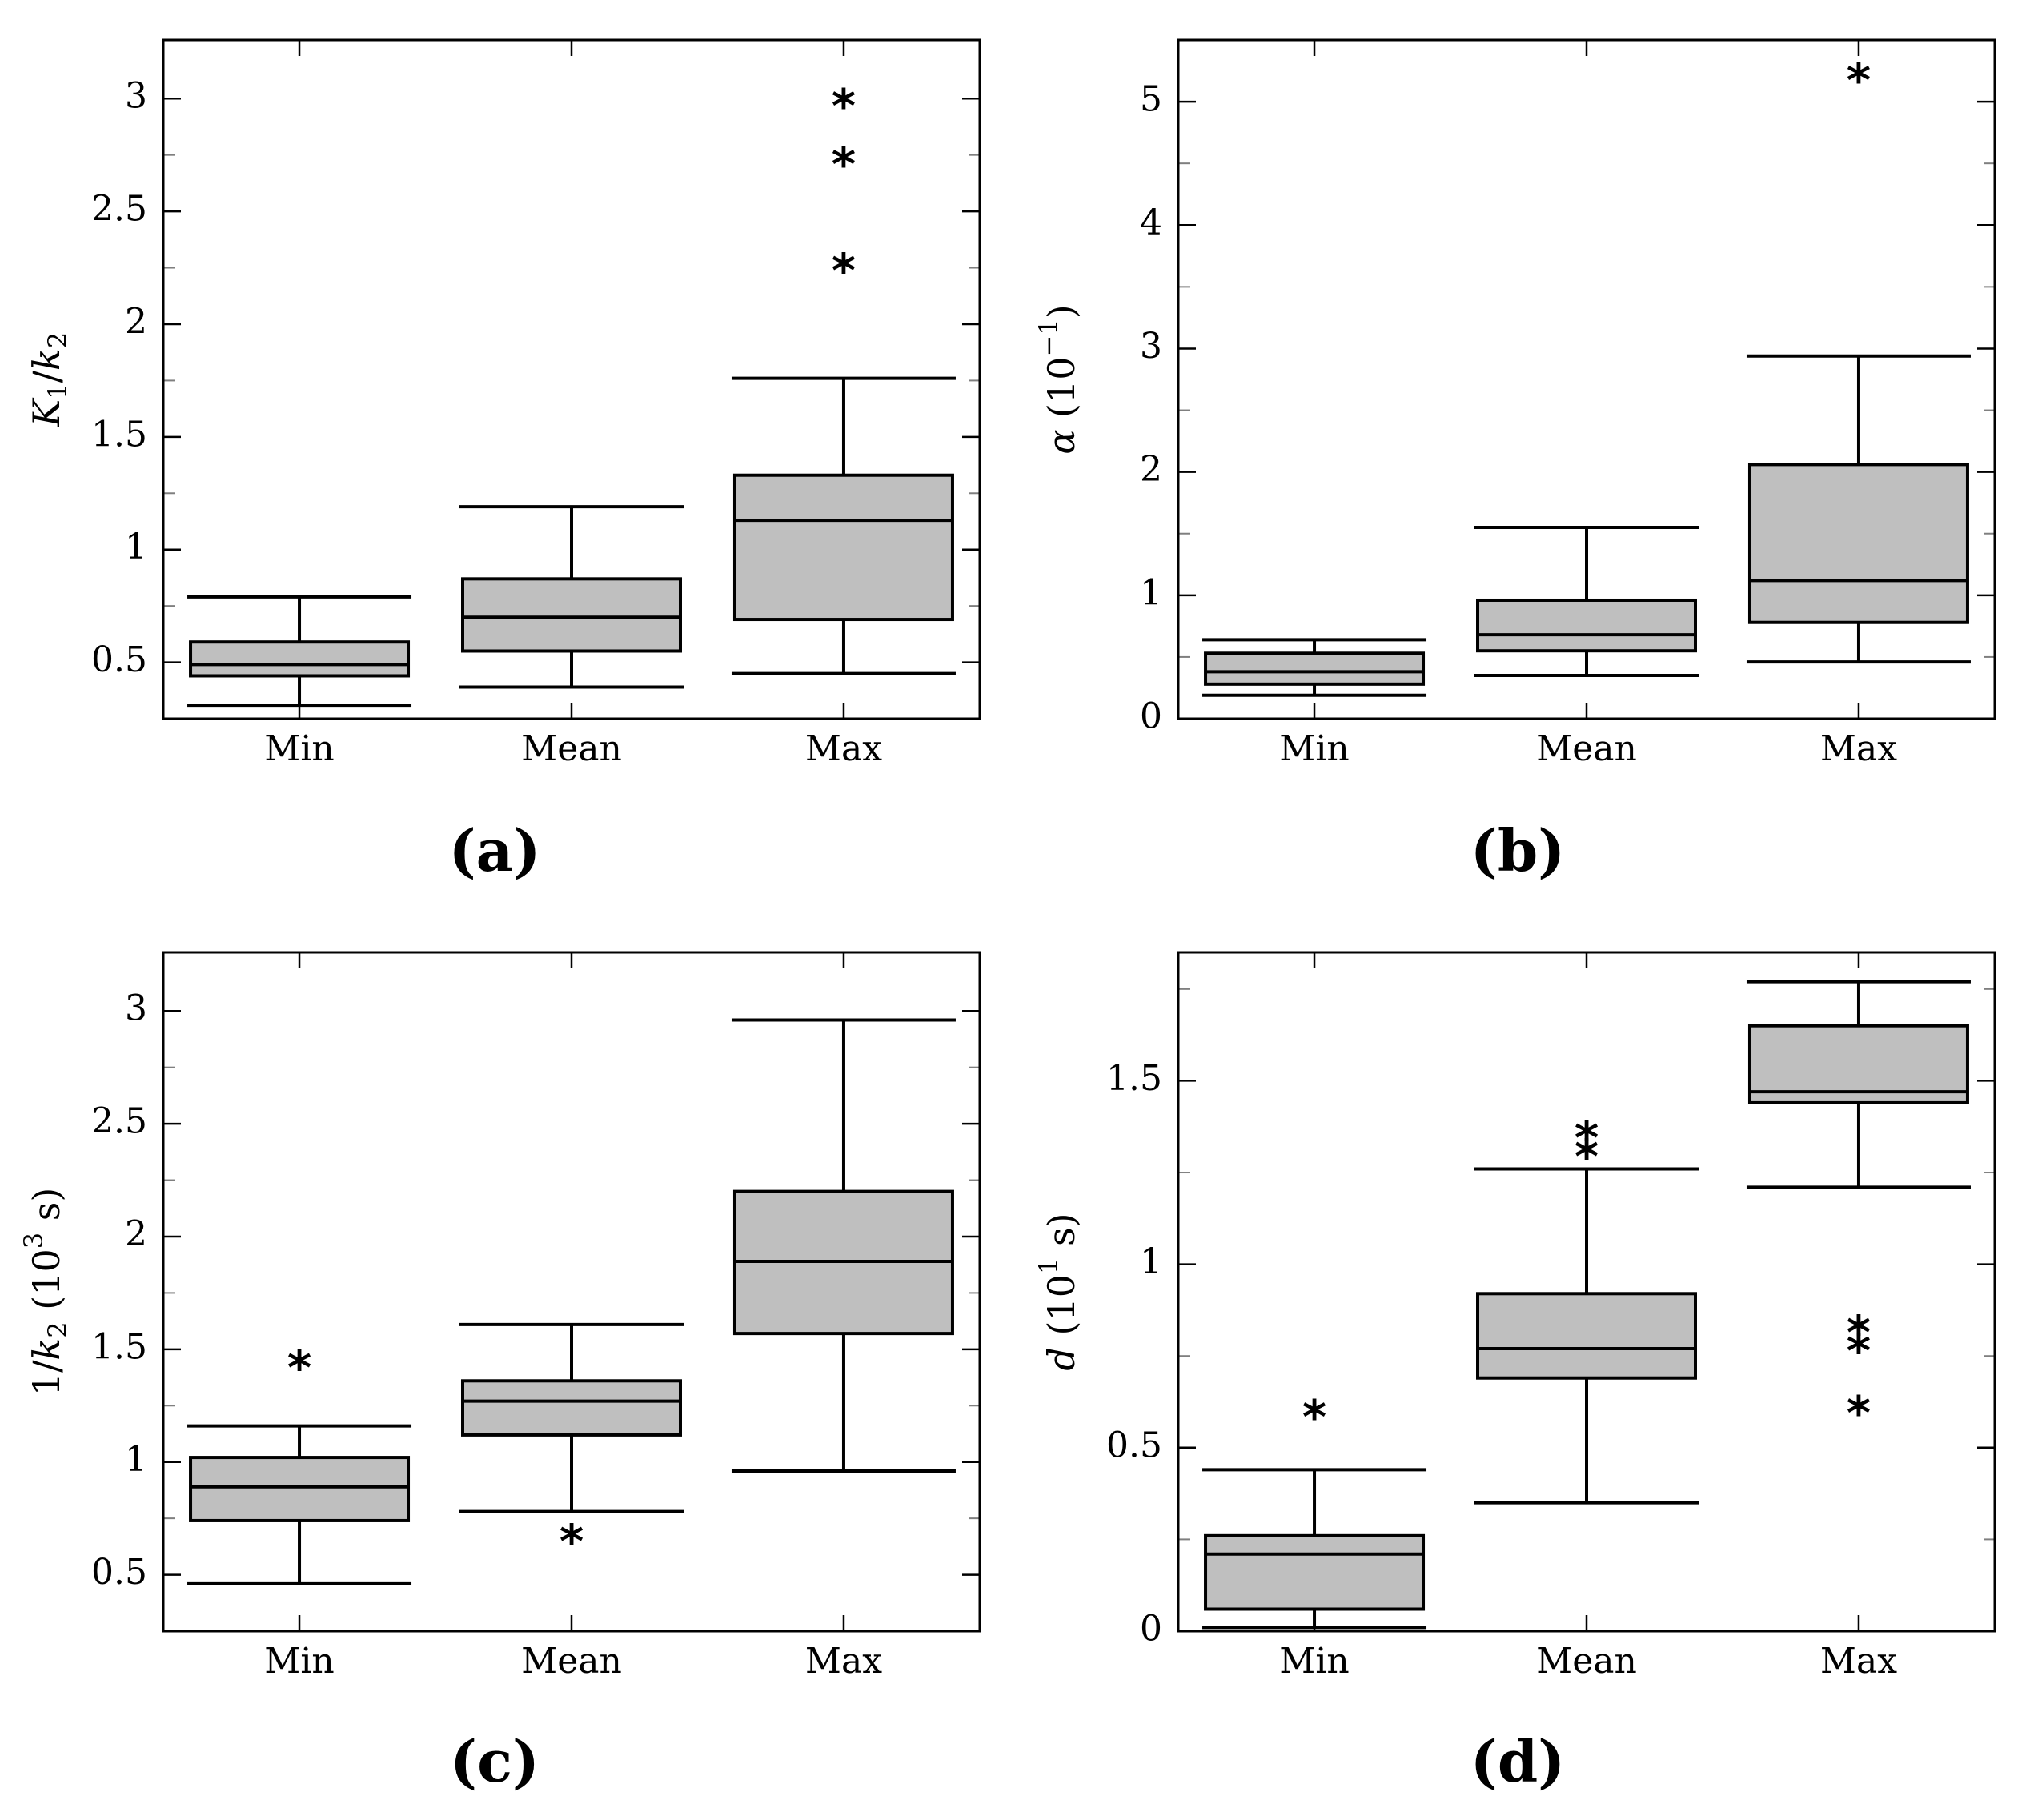 This screenshot has width=2030, height=1820. What do you see at coordinates (494, 850) in the screenshot?
I see `caption-a: (a)` at bounding box center [494, 850].